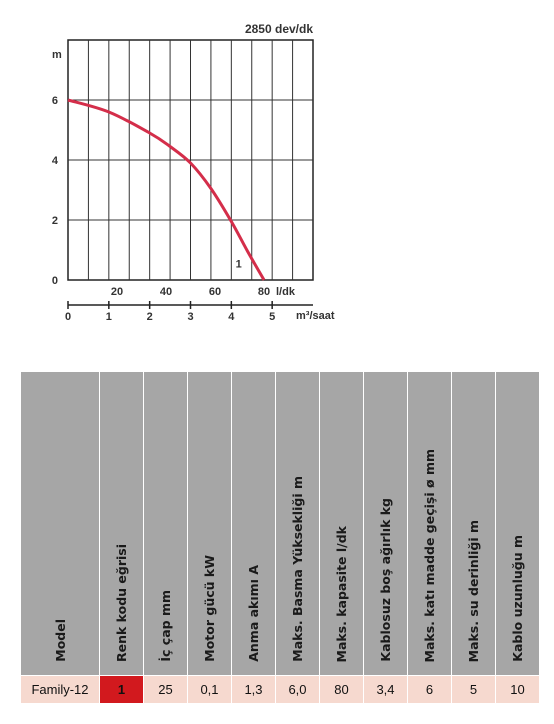  I want to click on cell-color-code: 1, so click(121, 689).